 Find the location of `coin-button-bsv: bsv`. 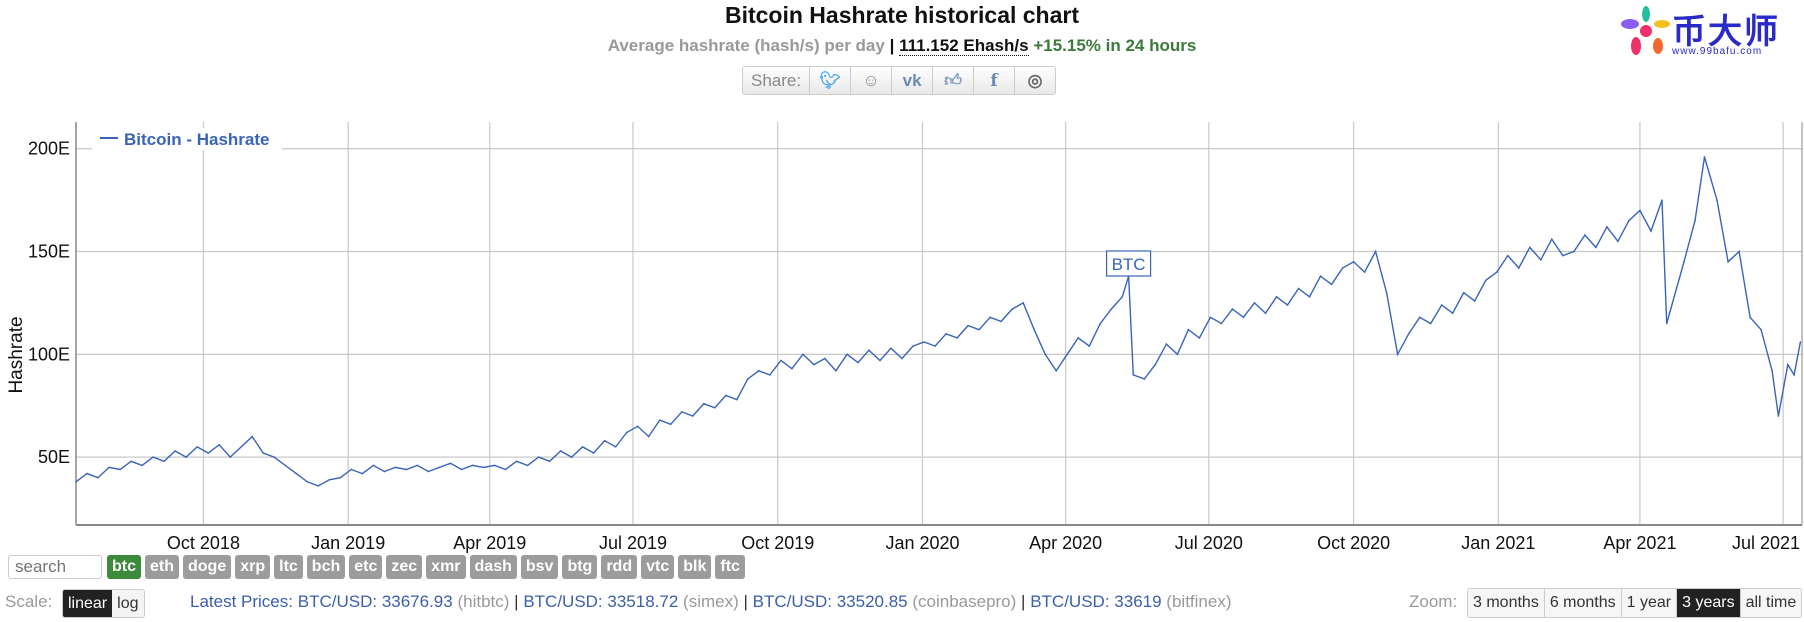

coin-button-bsv: bsv is located at coordinates (539, 567).